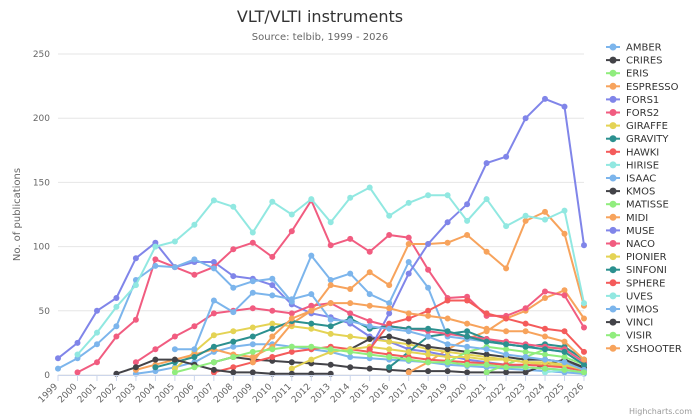 This screenshot has width=700, height=420. I want to click on legend-item-midi: MIDI, so click(627, 218).